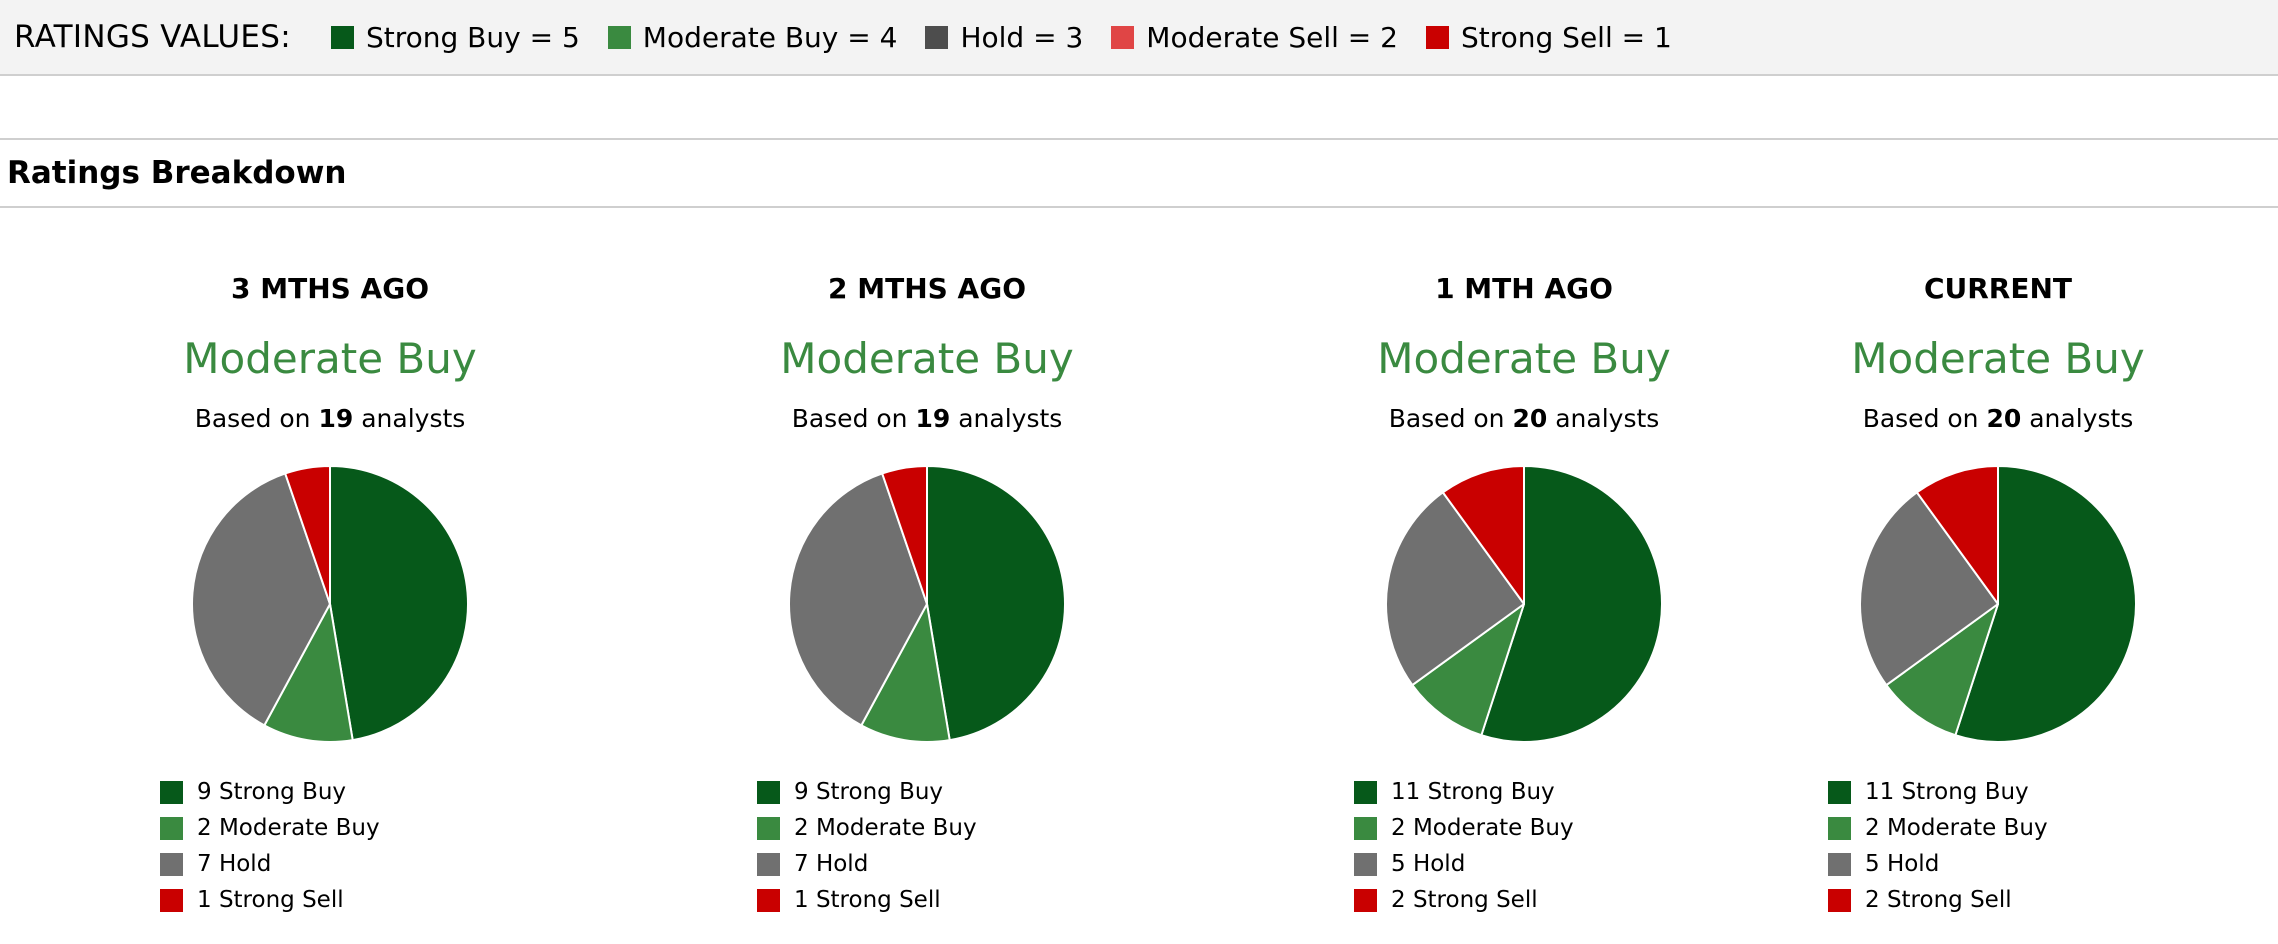  Describe the element at coordinates (770, 37) in the screenshot. I see `rating-value-label: Moderate Buy = 4` at that location.